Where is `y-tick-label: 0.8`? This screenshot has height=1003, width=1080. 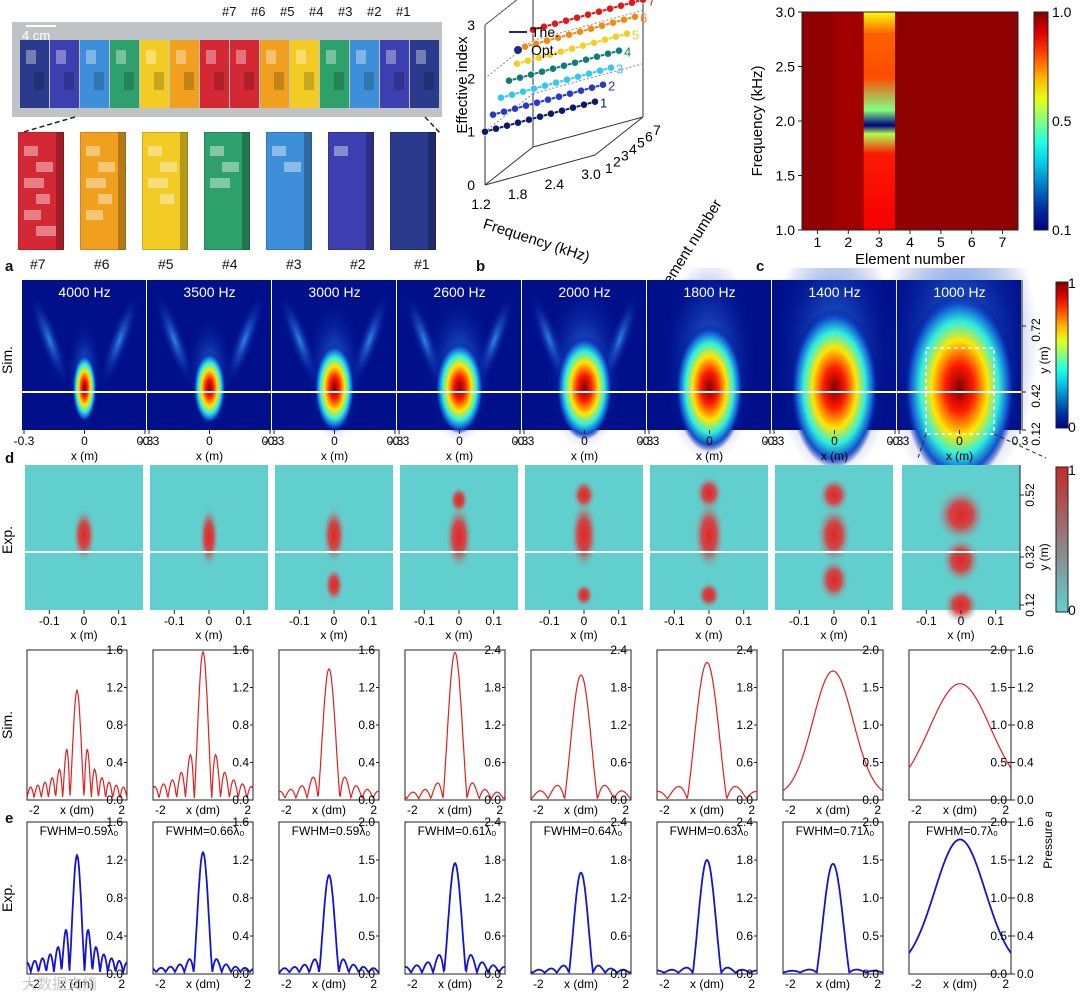
y-tick-label: 0.8 is located at coordinates (114, 898).